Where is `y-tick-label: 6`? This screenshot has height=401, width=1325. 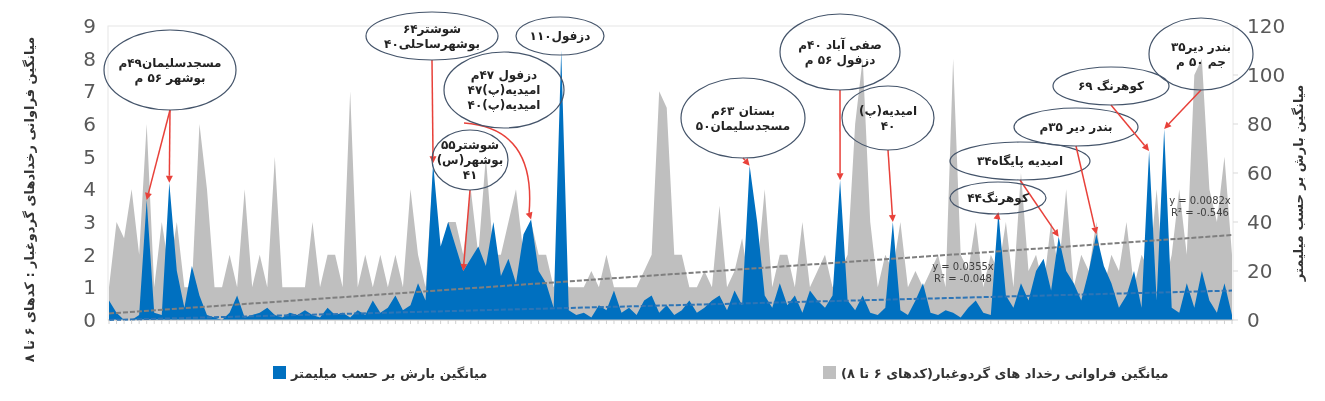
y-tick-label: 6 is located at coordinates (89, 124).